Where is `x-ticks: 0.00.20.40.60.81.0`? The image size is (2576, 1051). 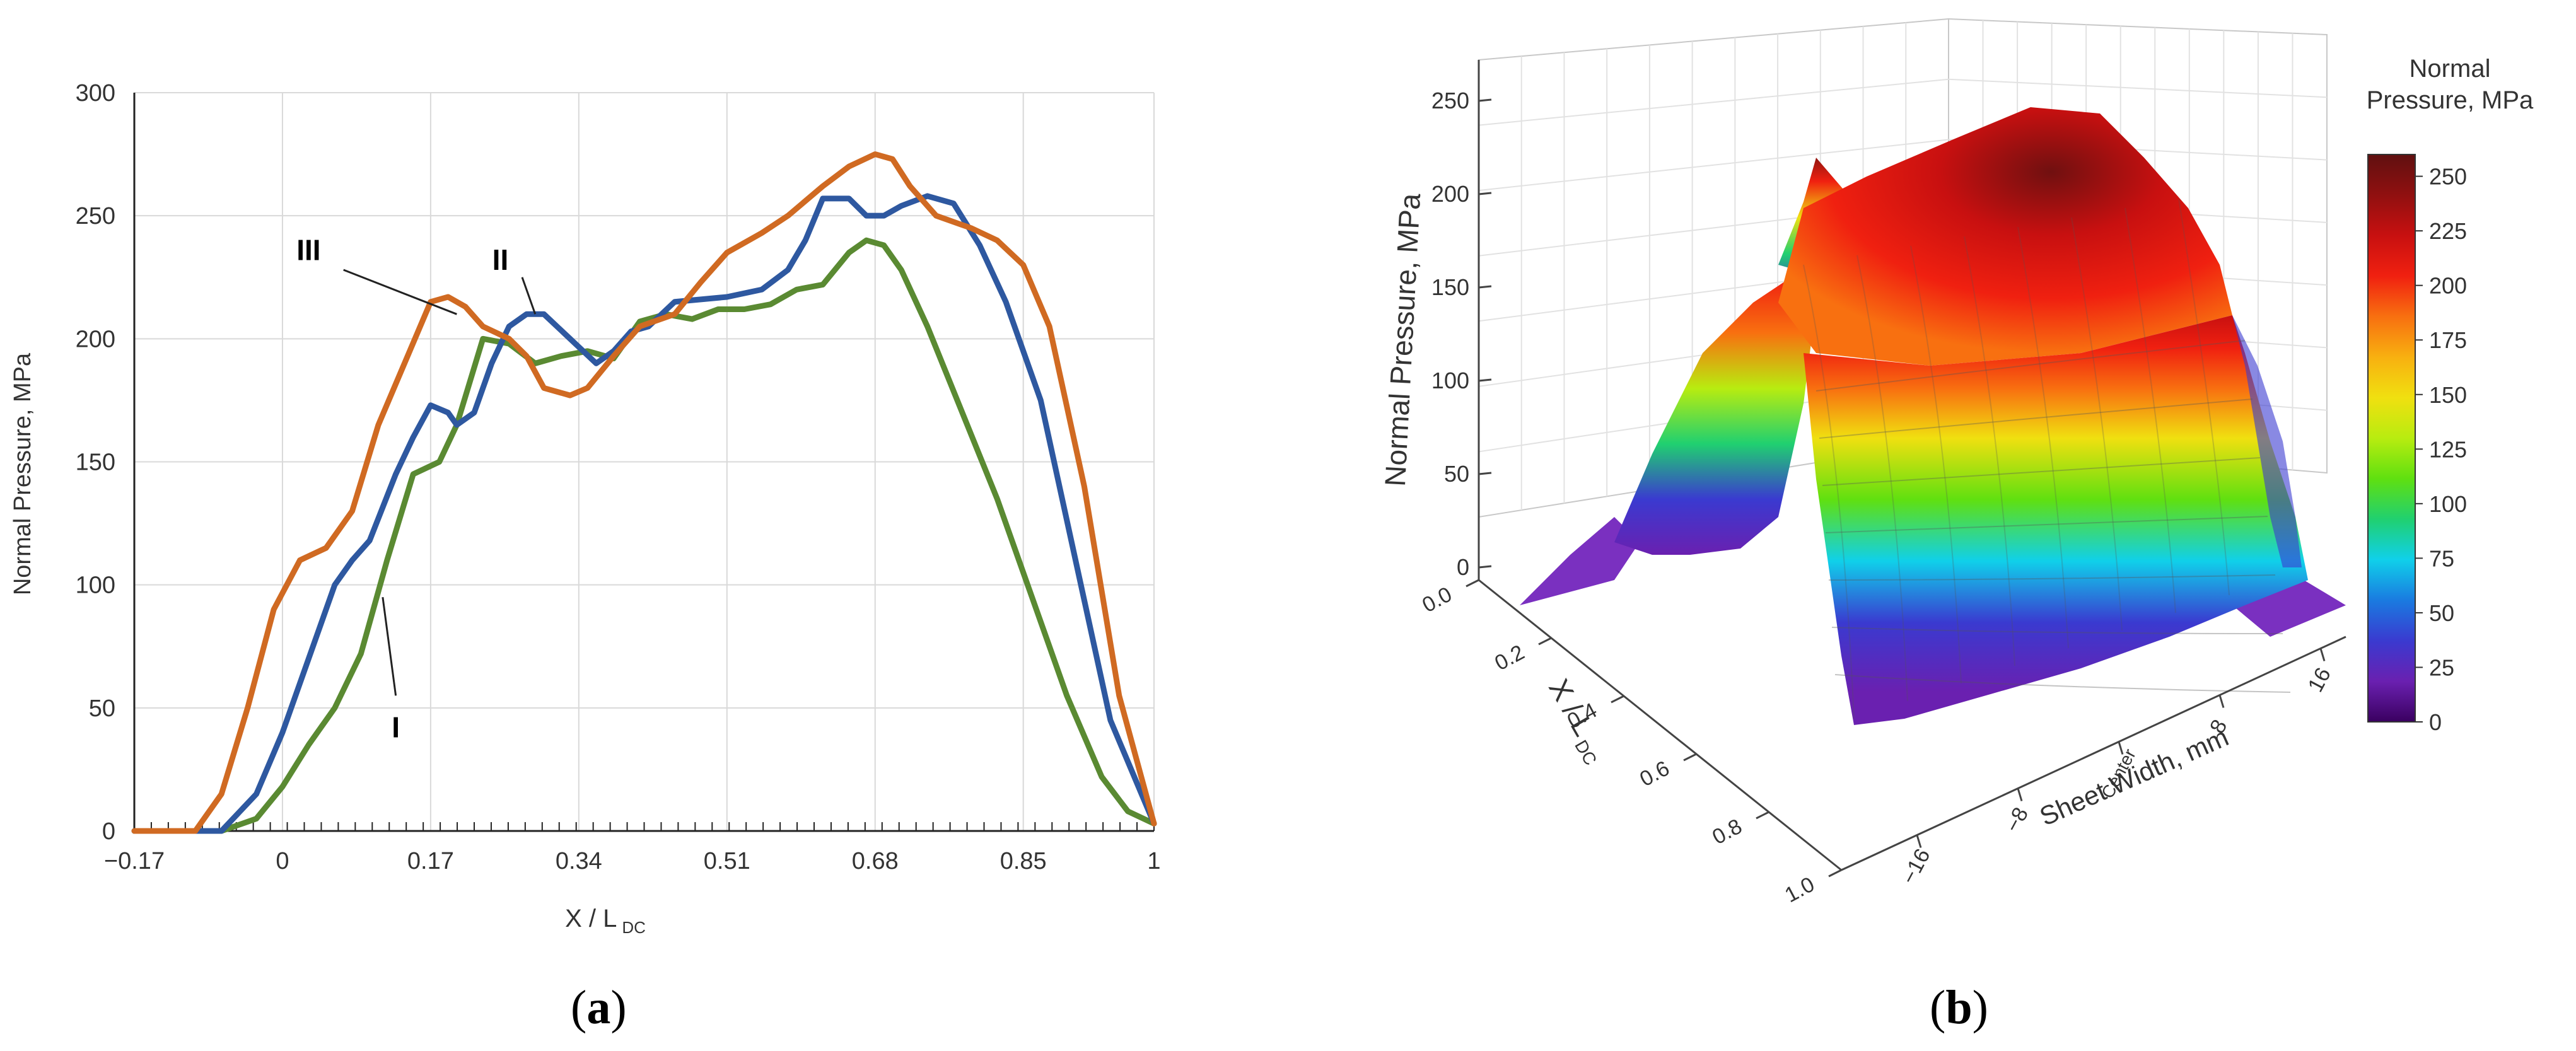
x-ticks: 0.00.20.40.60.81.0 is located at coordinates (1630, 743).